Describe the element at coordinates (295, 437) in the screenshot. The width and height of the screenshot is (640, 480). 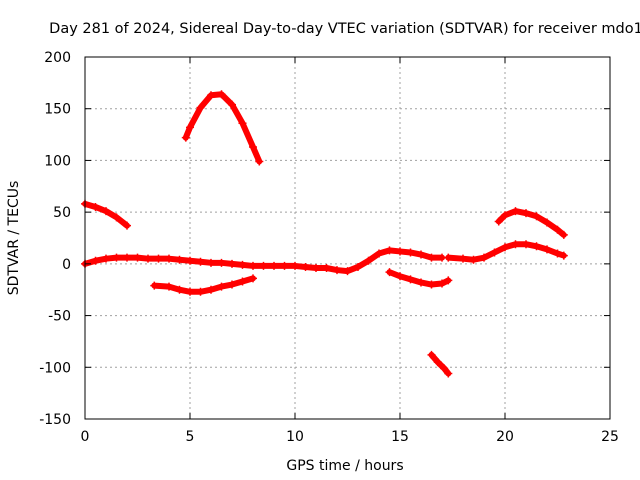
I see `x-tick-label: 10` at that location.